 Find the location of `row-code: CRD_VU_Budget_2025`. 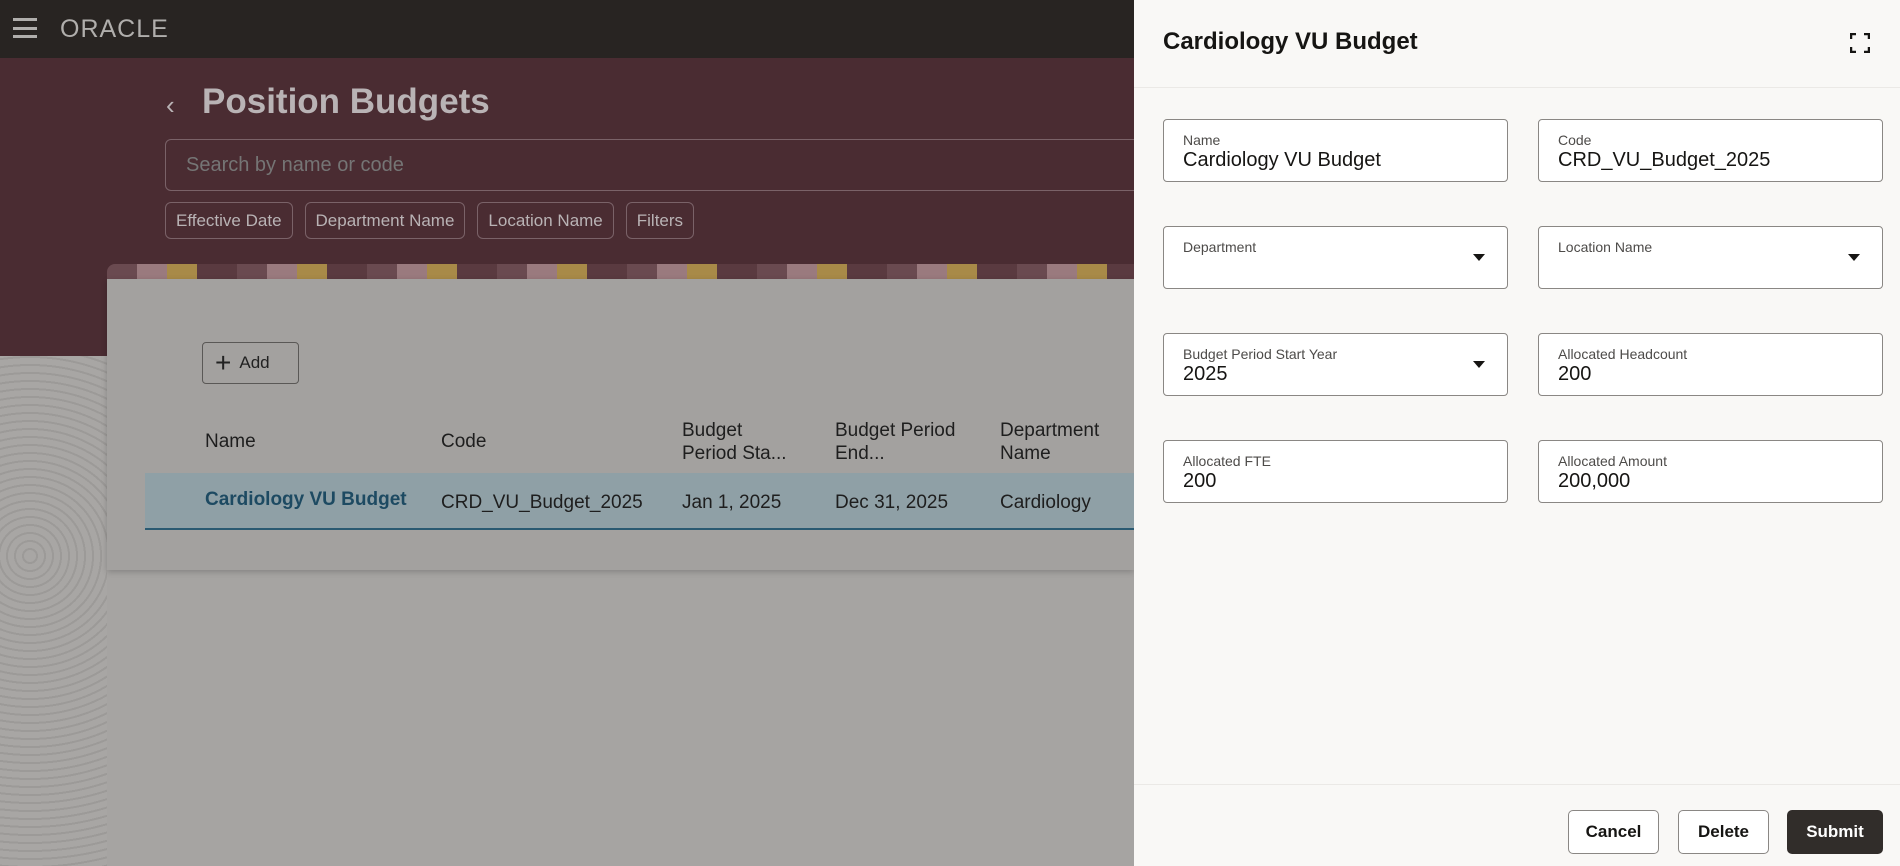

row-code: CRD_VU_Budget_2025 is located at coordinates (542, 502).